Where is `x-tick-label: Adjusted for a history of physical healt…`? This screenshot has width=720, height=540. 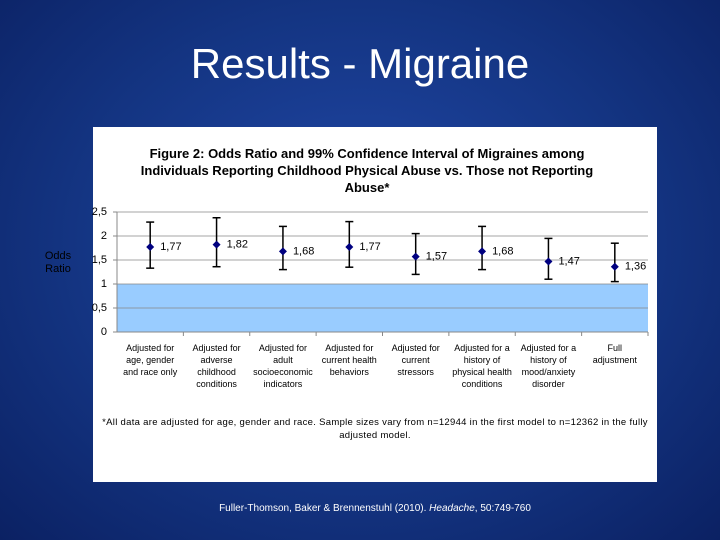
x-tick-label: Adjusted for a history of physical healt… is located at coordinates (482, 366).